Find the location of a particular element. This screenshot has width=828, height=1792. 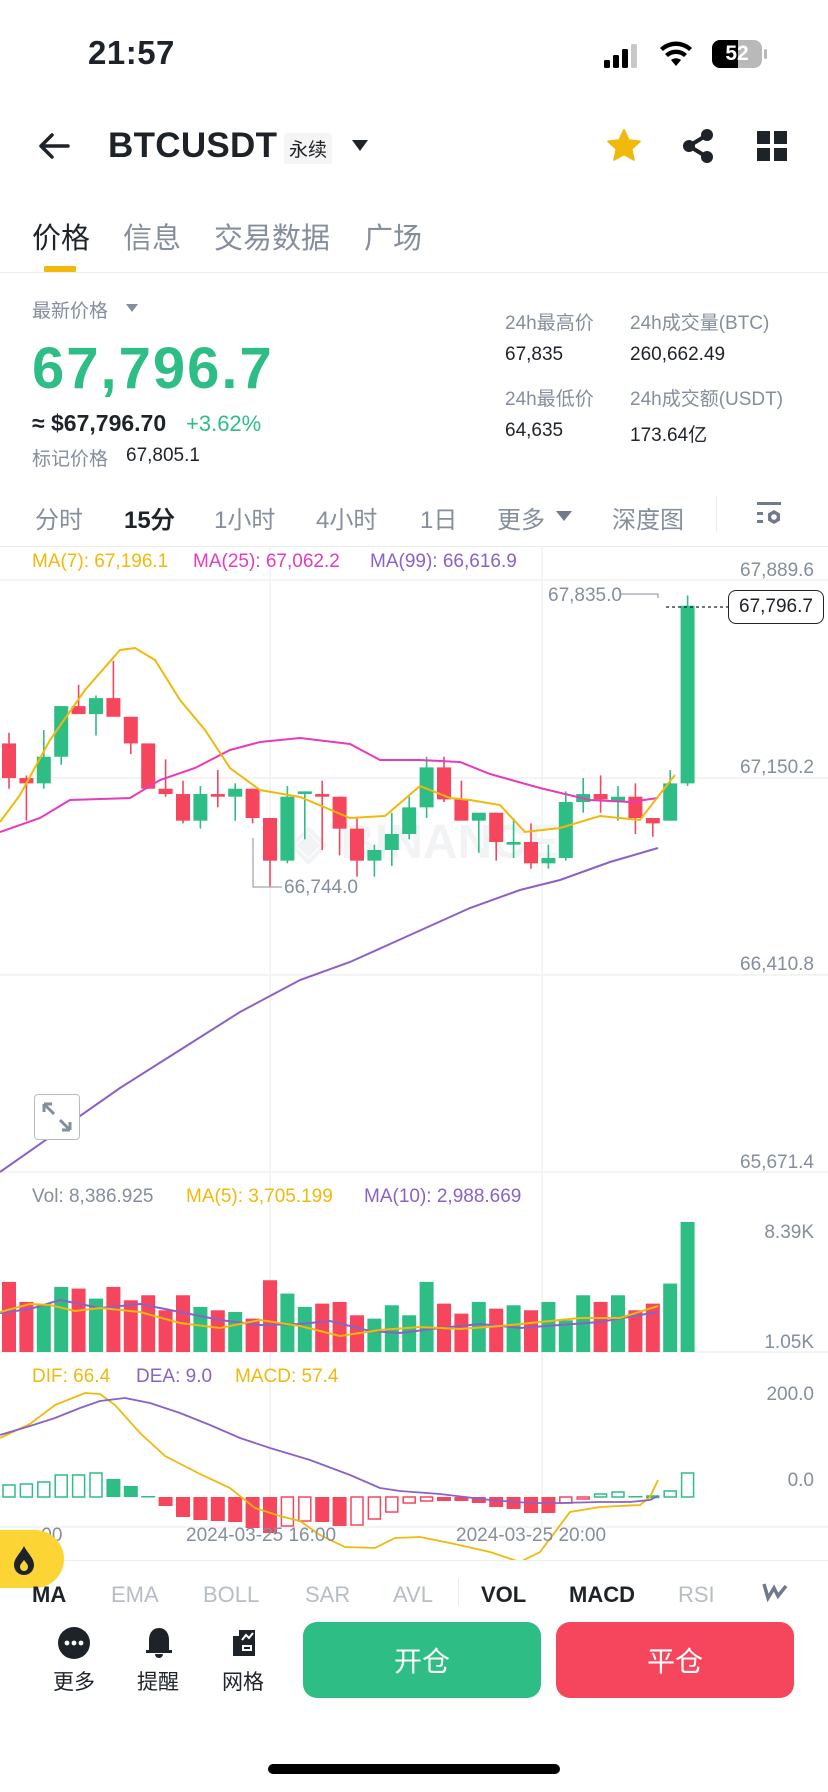

battery-level: 52 is located at coordinates (737, 53).